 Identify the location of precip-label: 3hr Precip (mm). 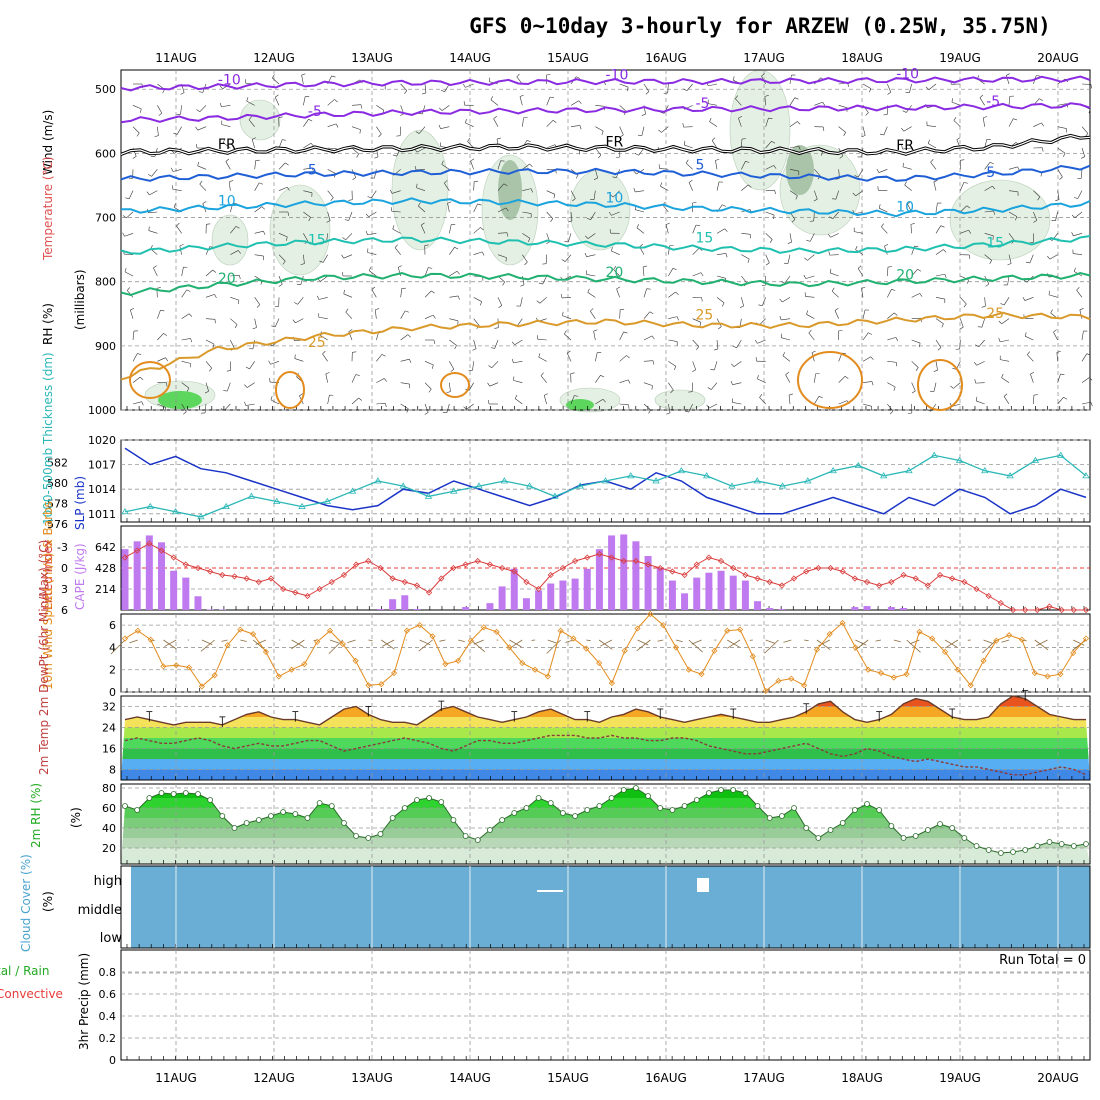
(84, 1001).